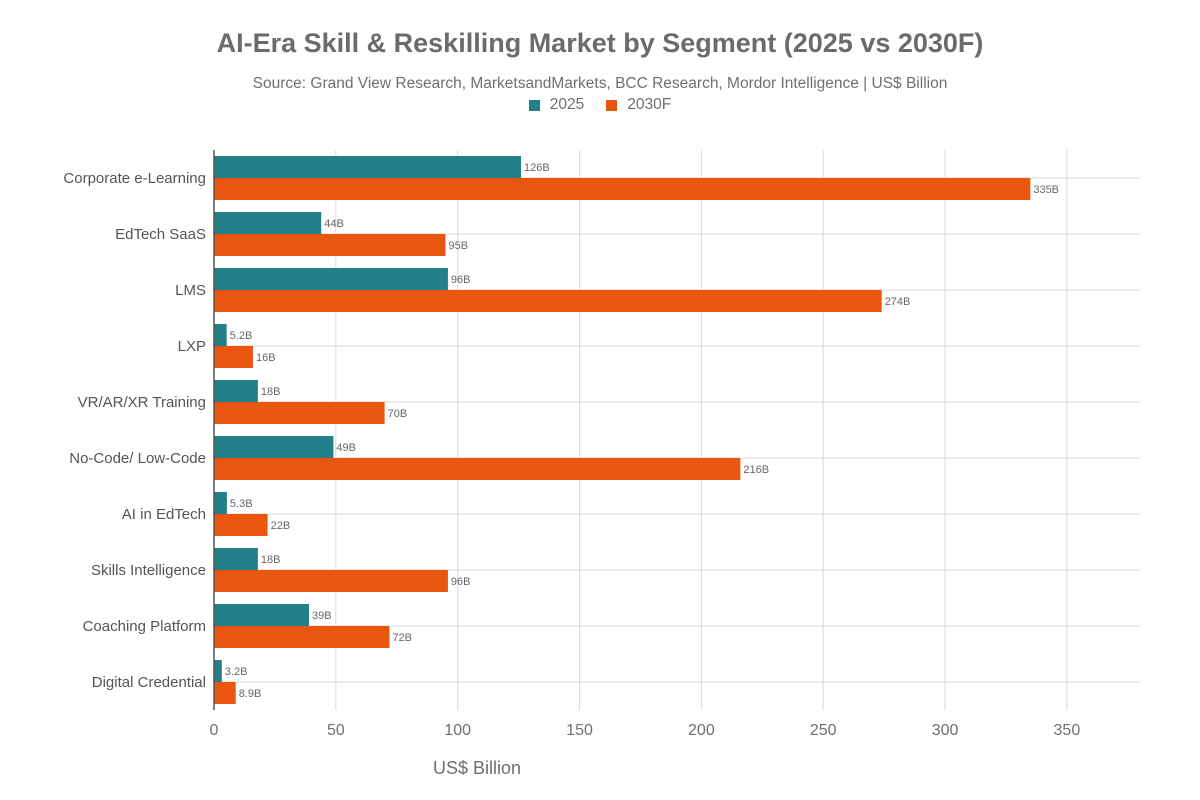 This screenshot has height=800, width=1200. What do you see at coordinates (346, 448) in the screenshot?
I see `data-label: 49B` at bounding box center [346, 448].